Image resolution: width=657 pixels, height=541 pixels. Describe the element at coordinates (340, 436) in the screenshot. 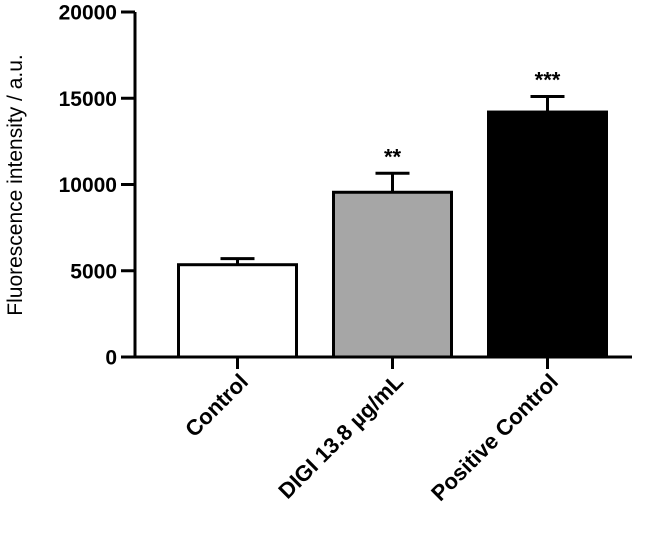

I see `x-tick-label-1: DIGI 13.8 µg/mL` at that location.